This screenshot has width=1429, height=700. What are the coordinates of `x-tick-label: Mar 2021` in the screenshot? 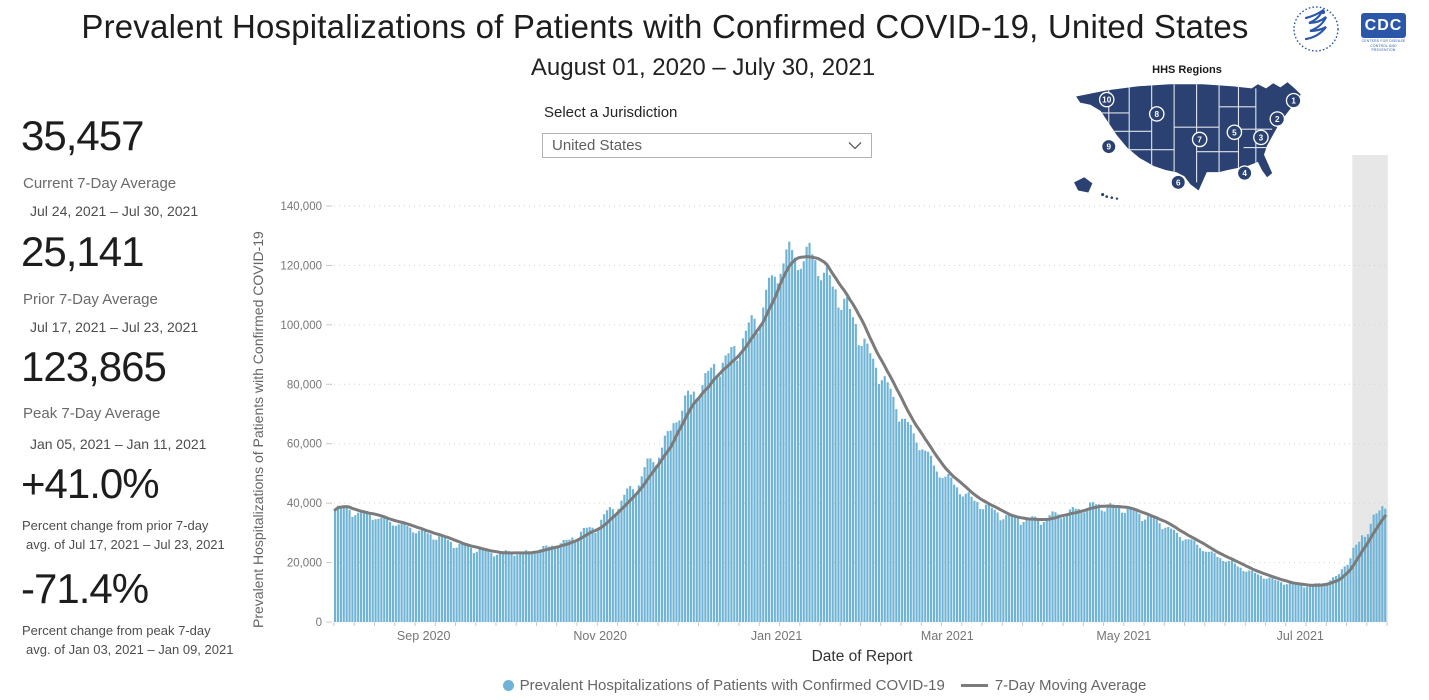 It's located at (947, 636).